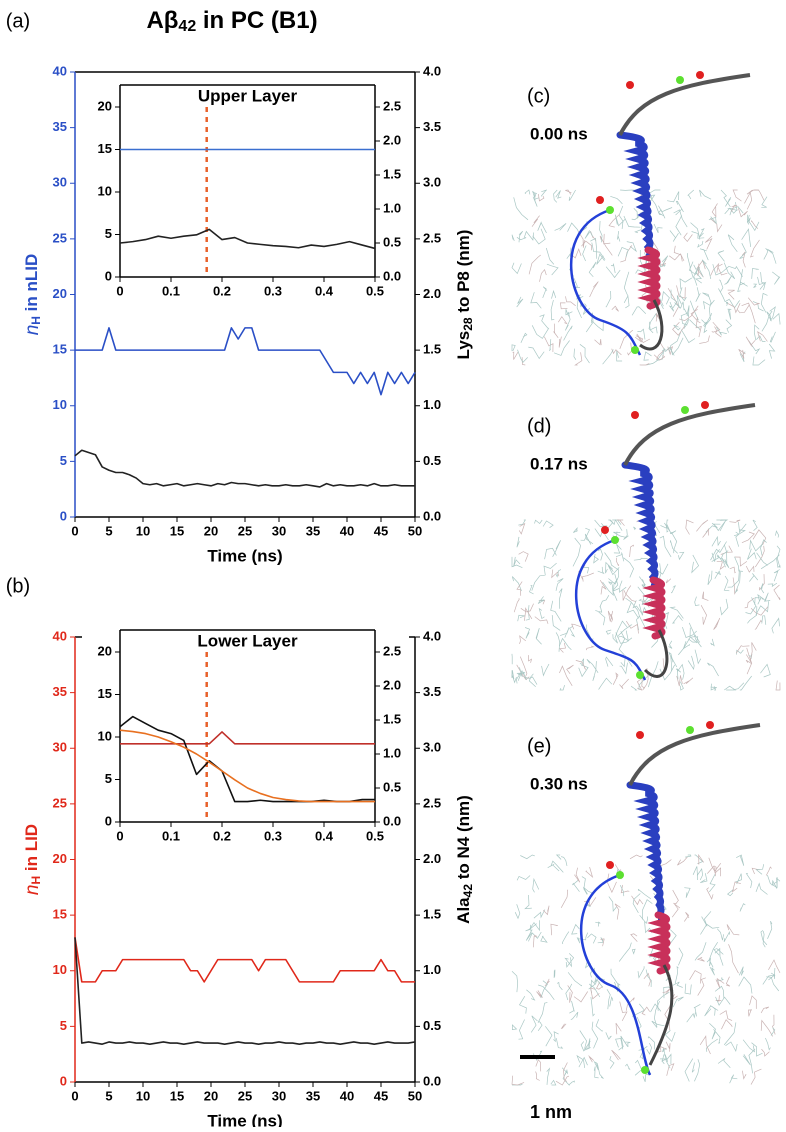 The height and width of the screenshot is (1132, 786). Describe the element at coordinates (432, 747) in the screenshot. I see `y2-tick-label: 3.0` at that location.